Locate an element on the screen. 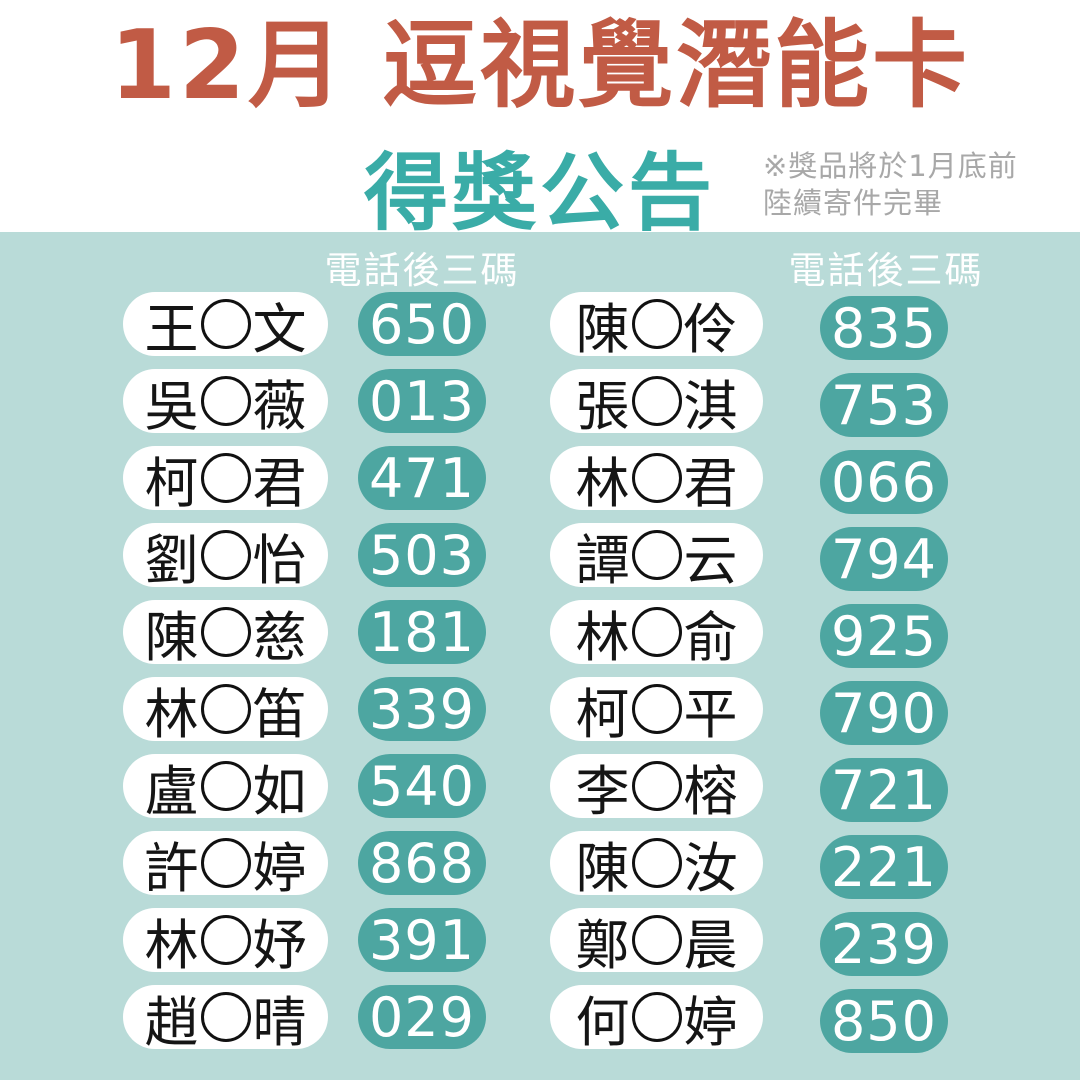  winner-name-pill: 陳伶 is located at coordinates (656, 326).